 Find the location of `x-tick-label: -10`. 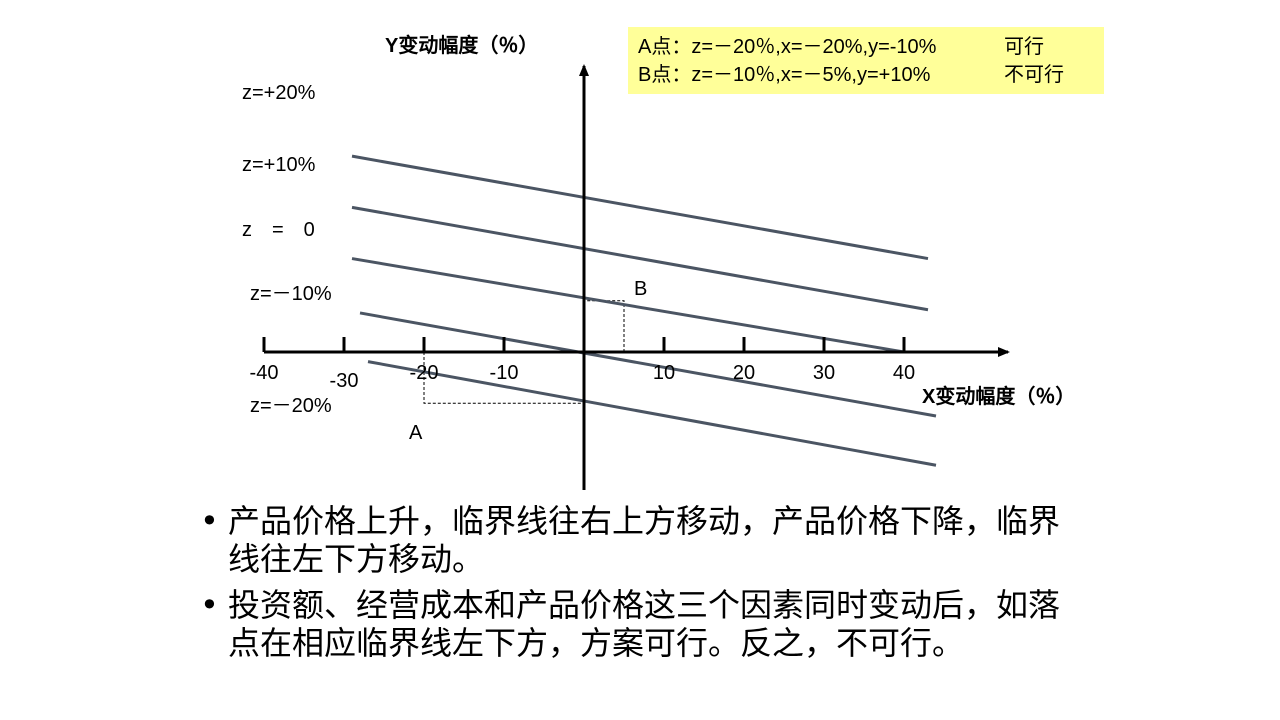

x-tick-label: -10 is located at coordinates (504, 373).